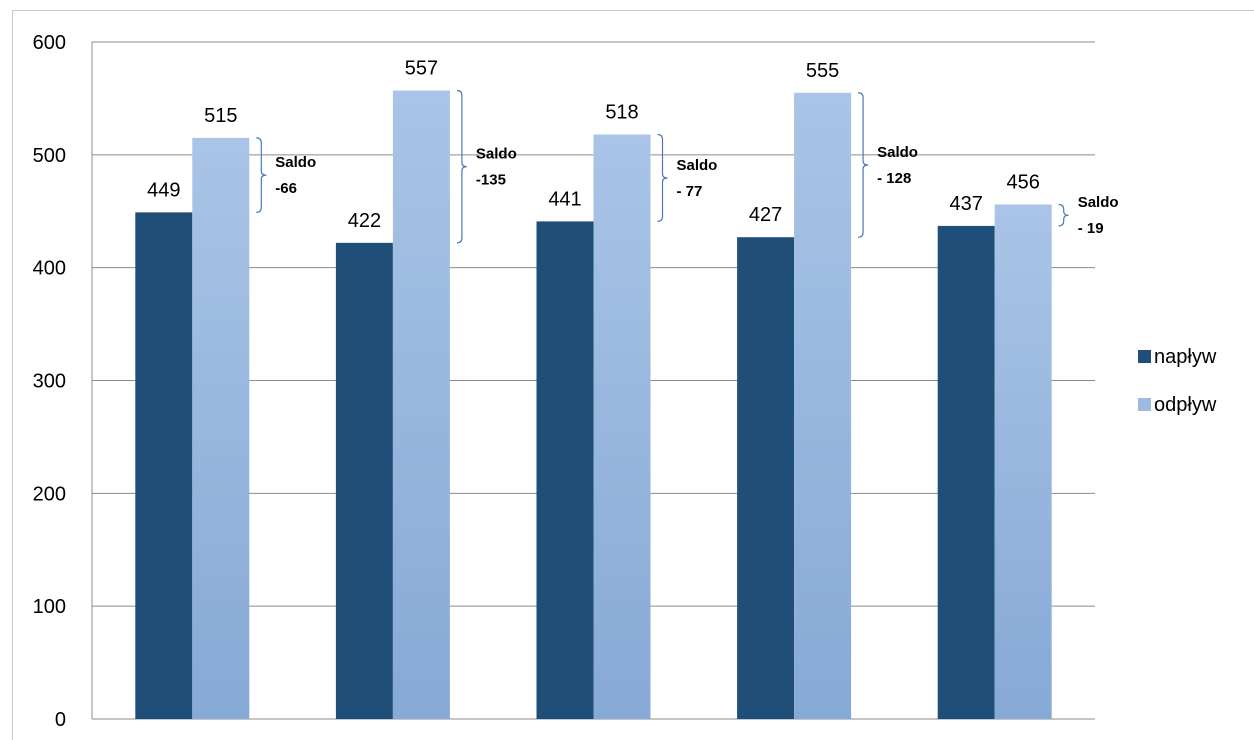 The width and height of the screenshot is (1254, 740). I want to click on saldo-value: - 128, so click(894, 178).